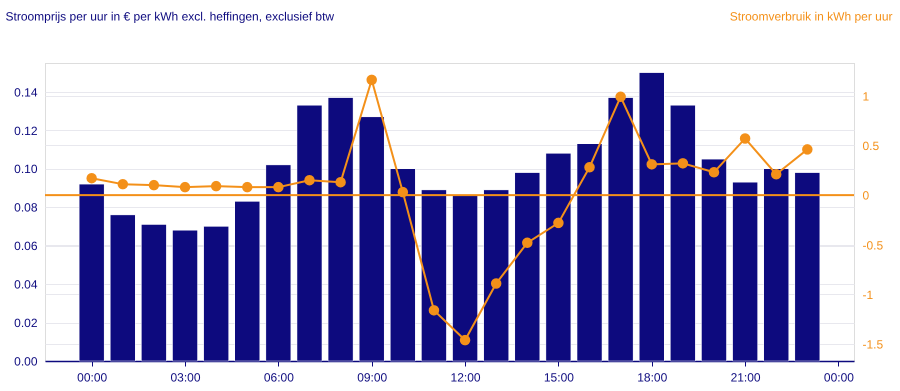 The height and width of the screenshot is (391, 900). What do you see at coordinates (868, 295) in the screenshot?
I see `y2-tick-label: -1` at bounding box center [868, 295].